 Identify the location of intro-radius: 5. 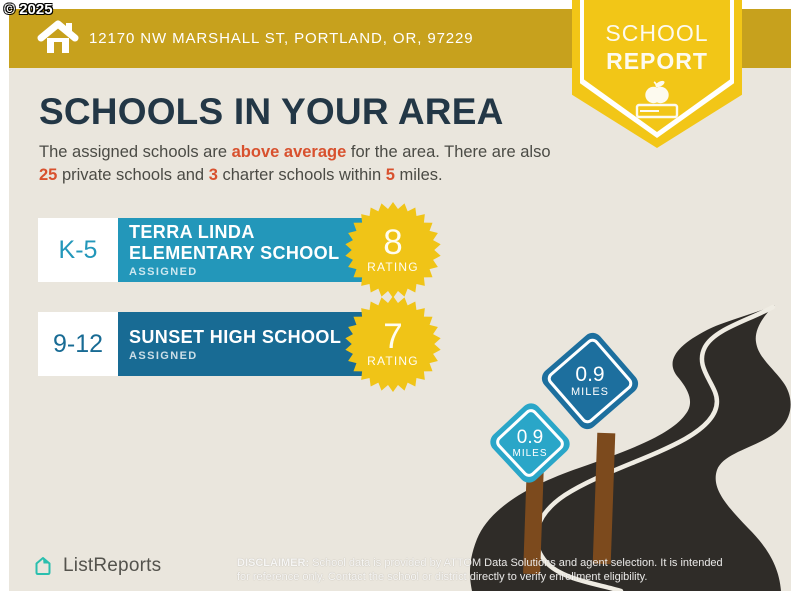
(390, 175).